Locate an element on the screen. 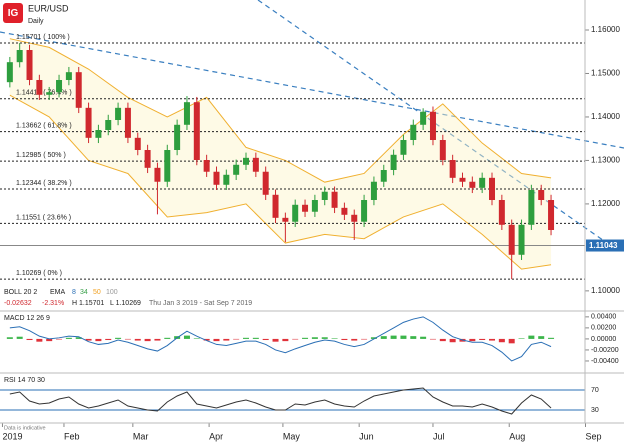 The image size is (624, 444). fib-label: 1.13662 ( 61.8% ) is located at coordinates (44, 125).